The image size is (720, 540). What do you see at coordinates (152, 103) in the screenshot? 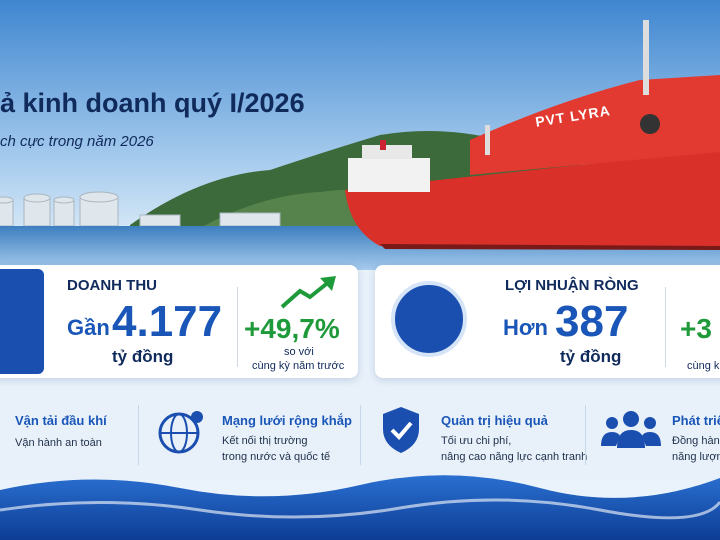
I see `title: ả kinh doanh quý I/2026` at bounding box center [152, 103].